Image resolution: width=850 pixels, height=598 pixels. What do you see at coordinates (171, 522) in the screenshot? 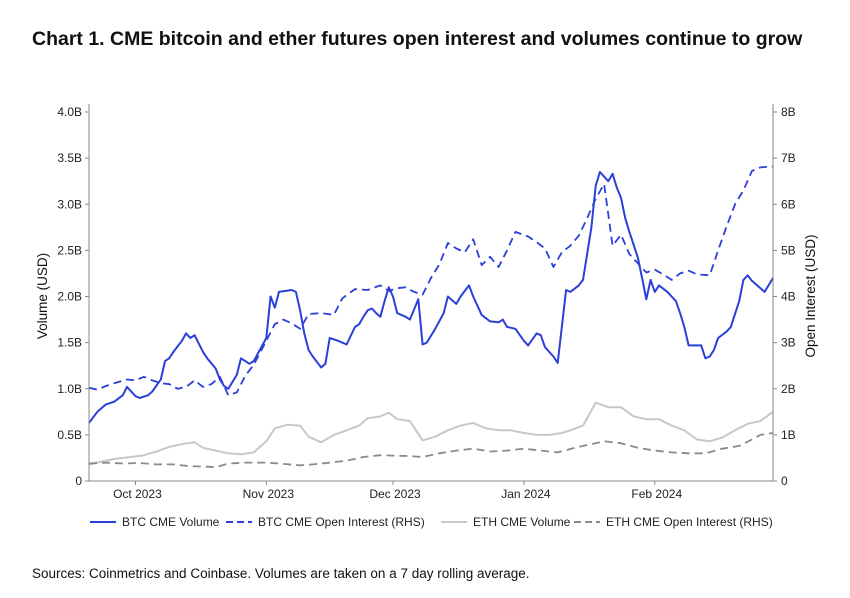
I see `legend-label-btc-cme-volume: BTC CME Volume` at bounding box center [171, 522].